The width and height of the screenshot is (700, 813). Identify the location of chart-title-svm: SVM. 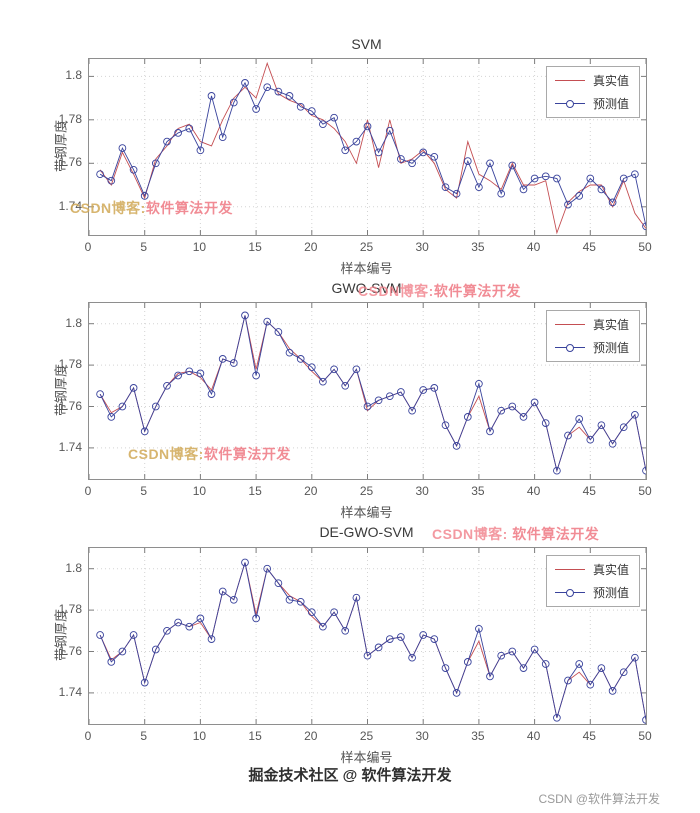
(366, 44).